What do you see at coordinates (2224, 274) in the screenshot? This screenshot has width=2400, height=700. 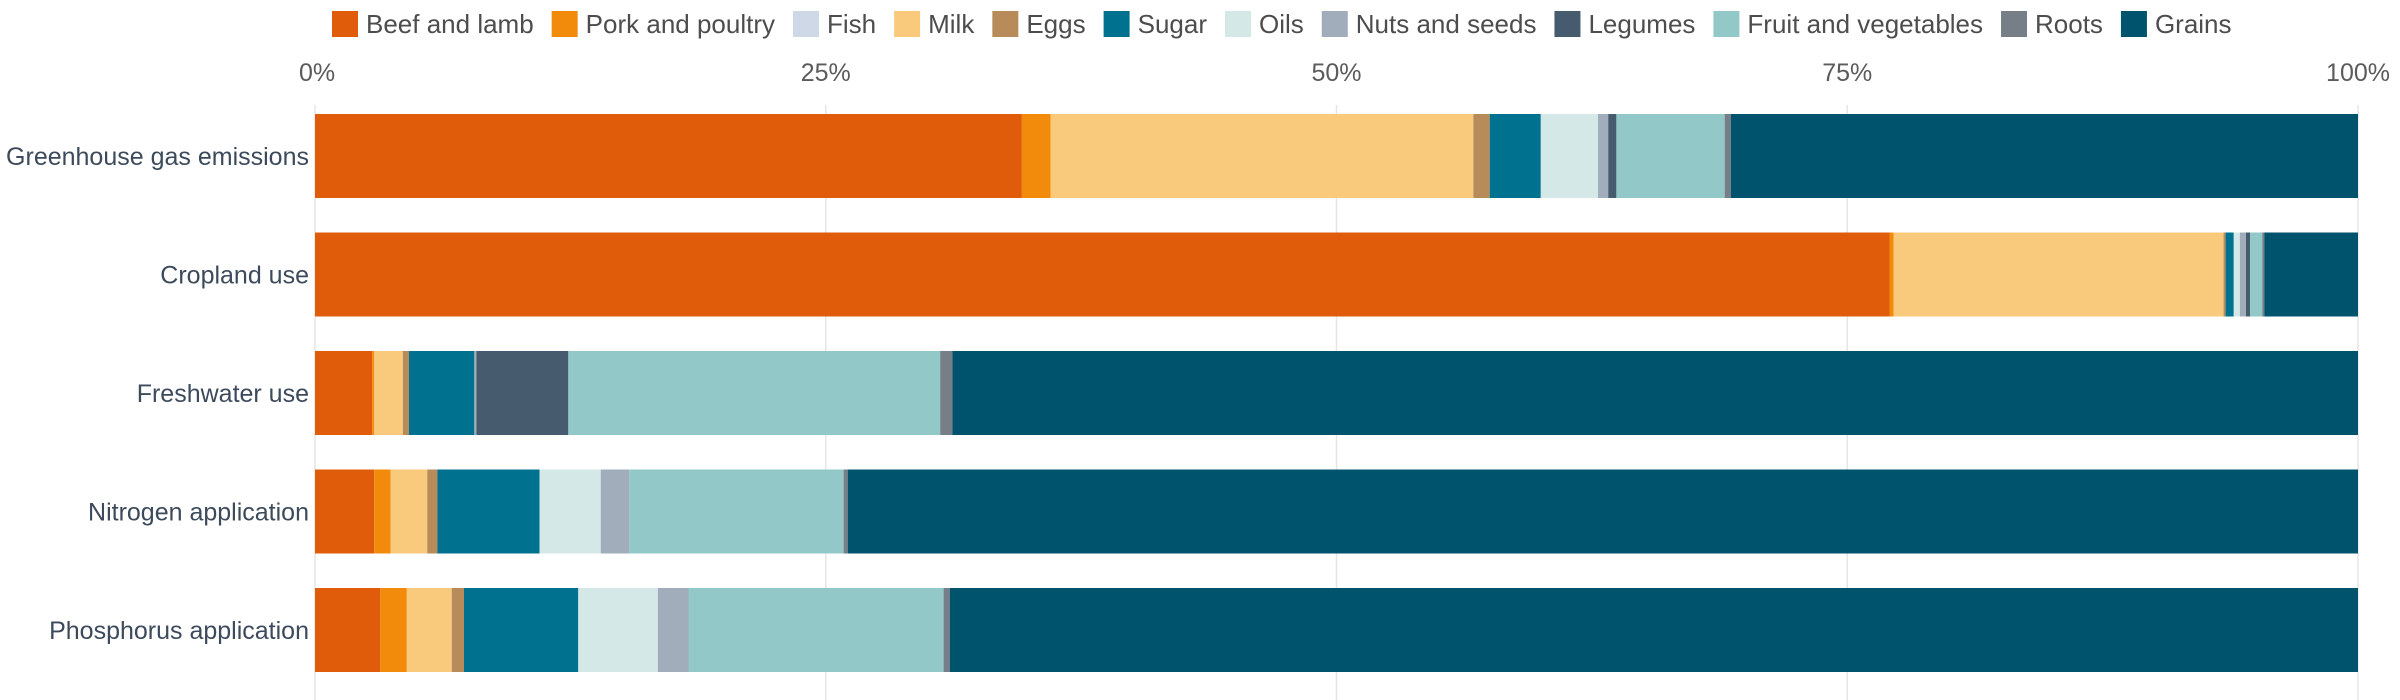 I see `bar-segment-cropland-use-eggs` at bounding box center [2224, 274].